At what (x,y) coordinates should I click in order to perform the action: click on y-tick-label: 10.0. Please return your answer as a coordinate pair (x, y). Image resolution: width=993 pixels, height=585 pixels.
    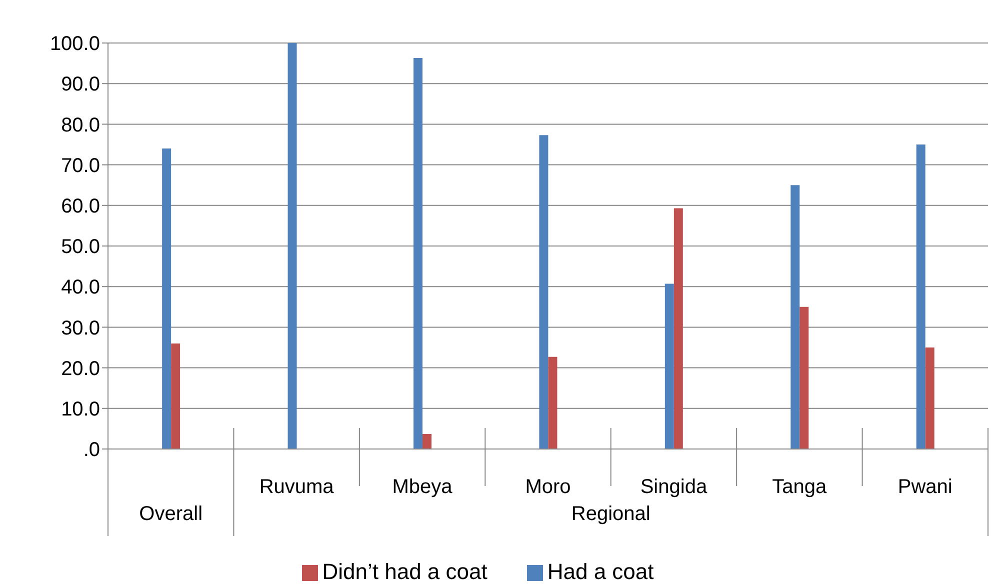
    Looking at the image, I should click on (80, 409).